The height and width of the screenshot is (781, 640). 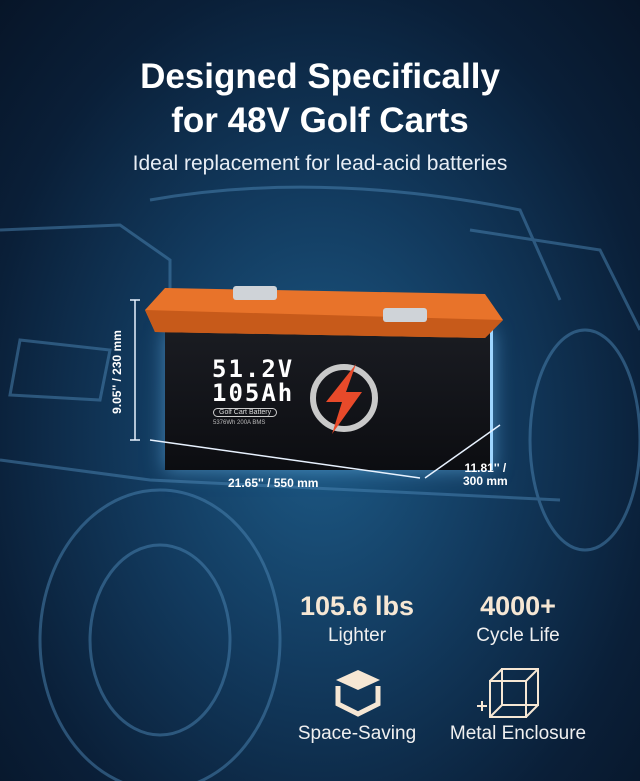 I want to click on length-dimension: 21.65'' / 550 mm, so click(x=273, y=483).